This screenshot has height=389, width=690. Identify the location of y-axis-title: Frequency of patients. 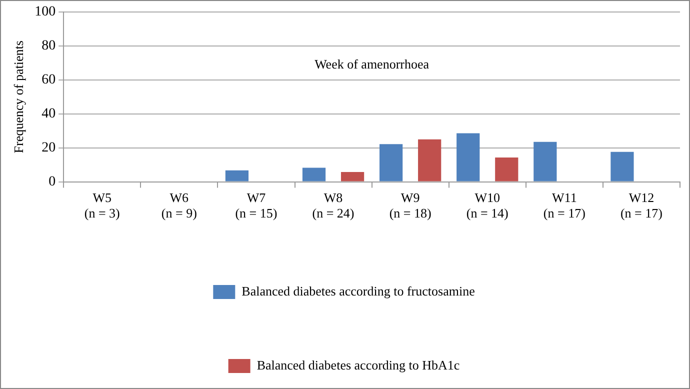
(18, 97).